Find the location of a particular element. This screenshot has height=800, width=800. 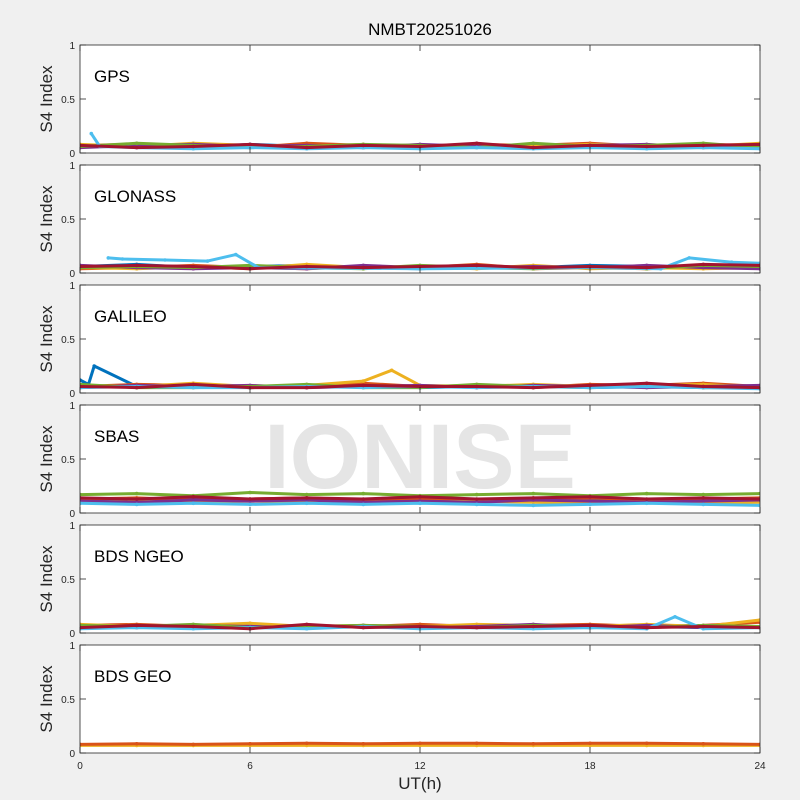

panel-label: SBAS is located at coordinates (116, 436).